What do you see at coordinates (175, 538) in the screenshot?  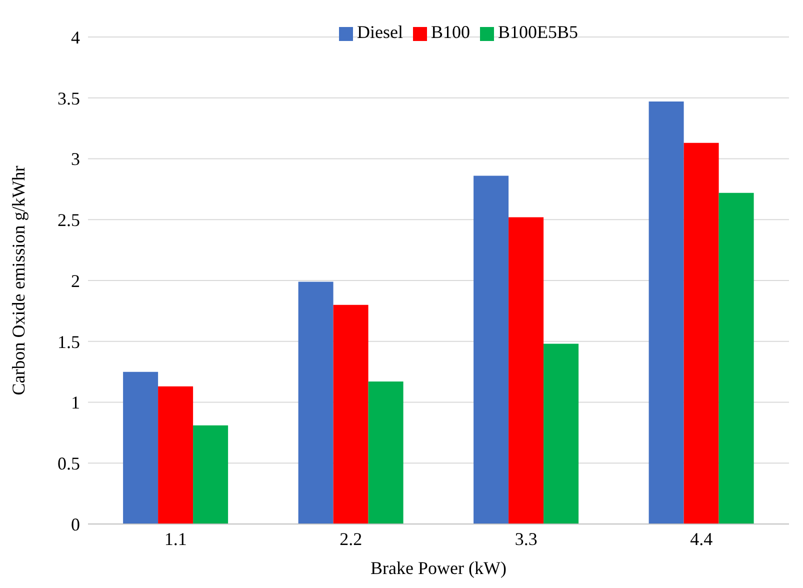 I see `x-tick-label: 1.1` at bounding box center [175, 538].